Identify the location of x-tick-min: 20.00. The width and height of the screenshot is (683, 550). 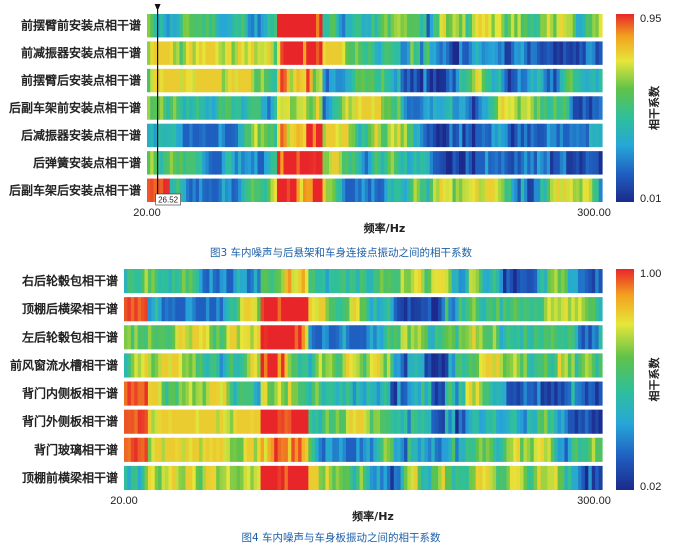
(147, 213).